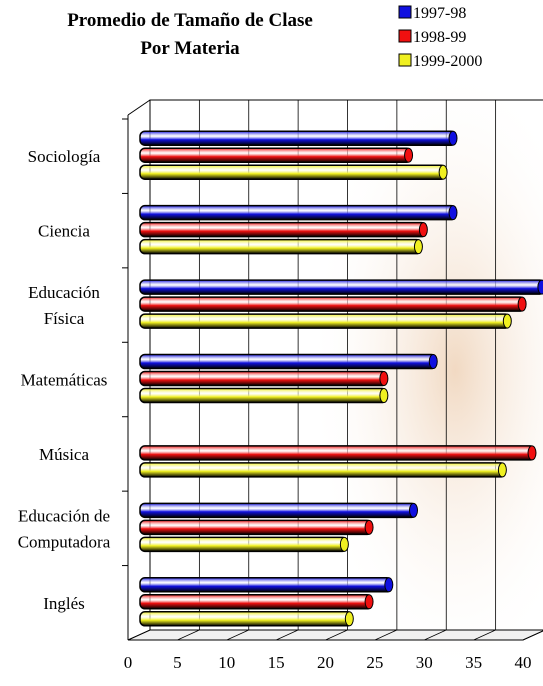 The image size is (543, 686). What do you see at coordinates (177, 662) in the screenshot?
I see `x-tick-label: 5` at bounding box center [177, 662].